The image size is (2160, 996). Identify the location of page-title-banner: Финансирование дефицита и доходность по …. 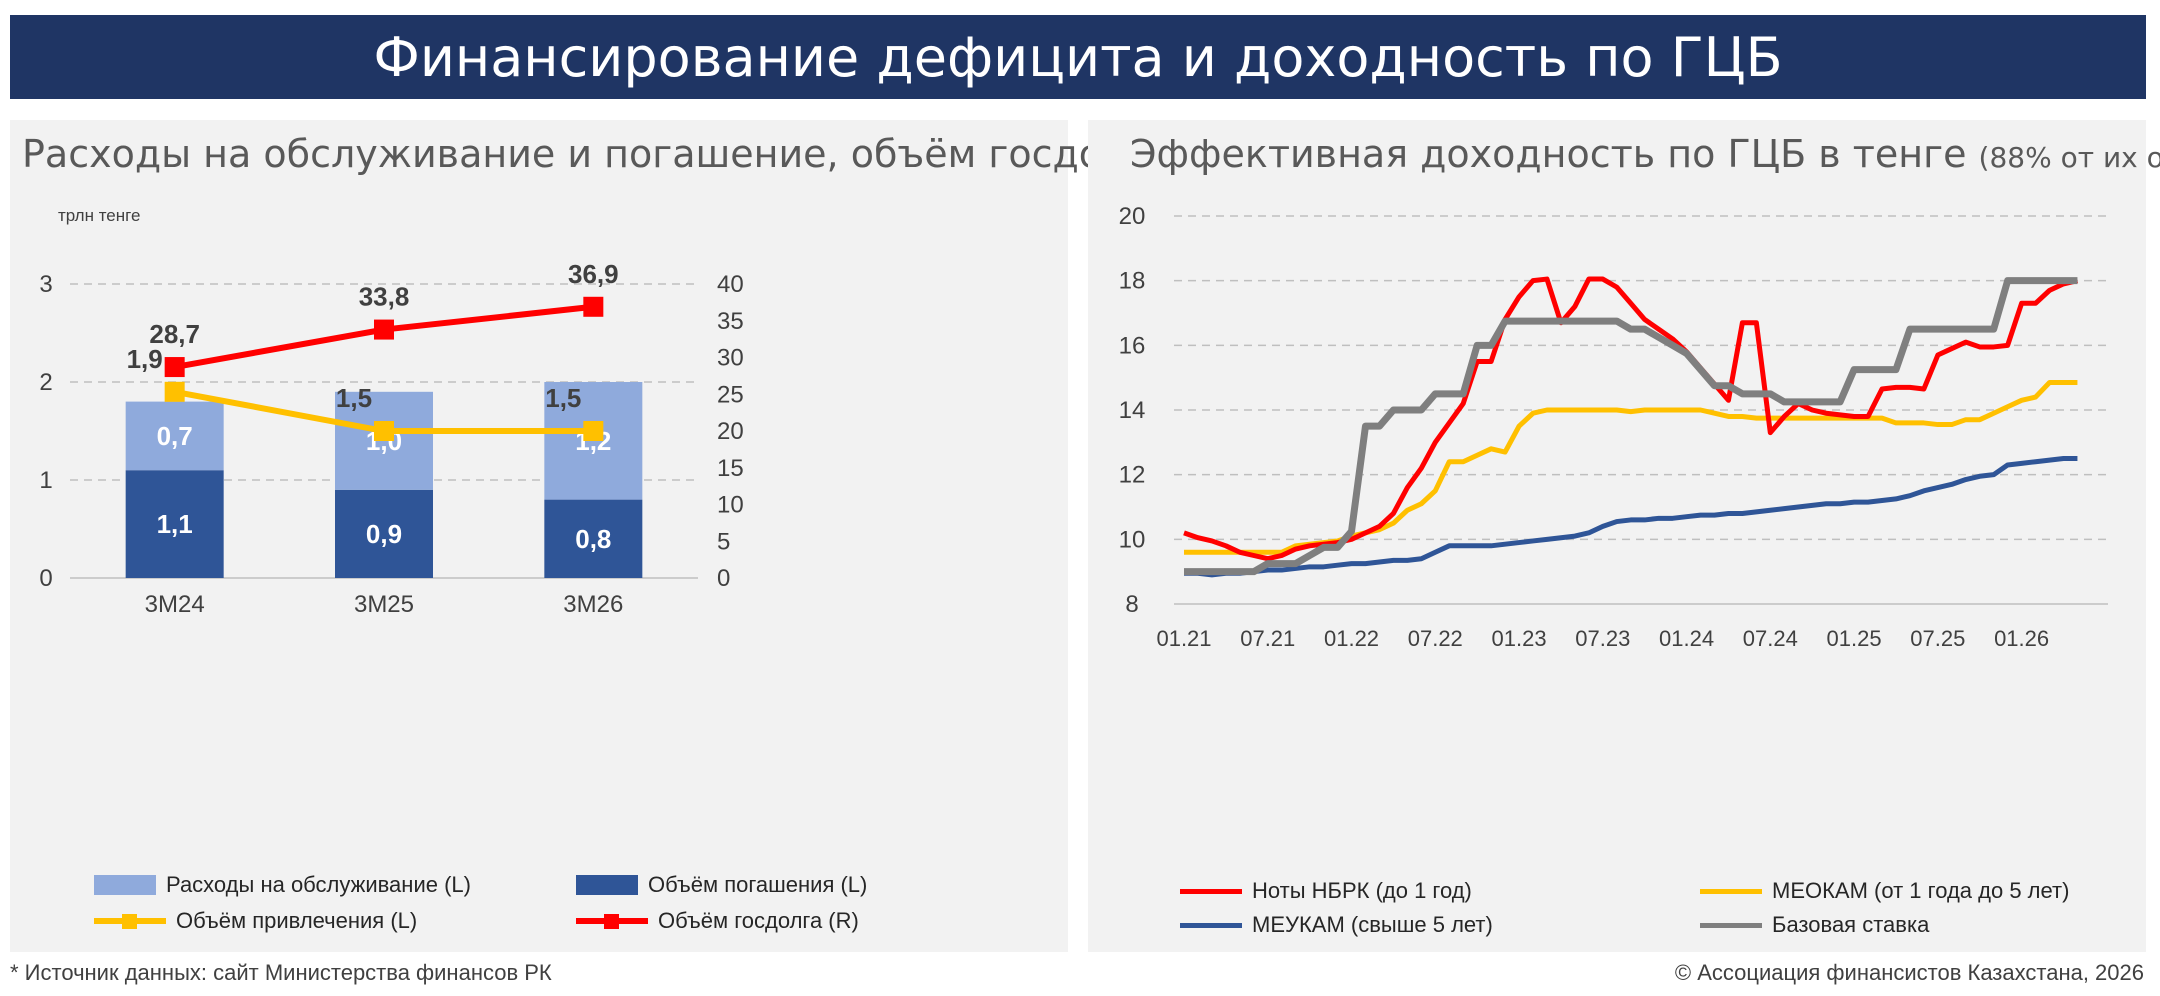
(1078, 57).